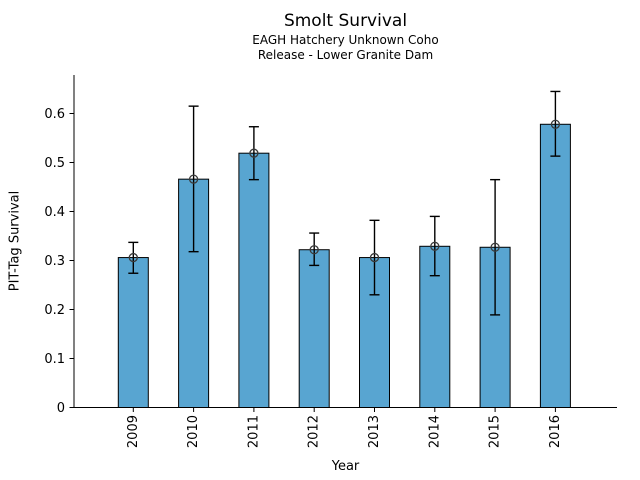 The width and height of the screenshot is (640, 480). I want to click on x-tick-label-2010: 2010, so click(193, 431).